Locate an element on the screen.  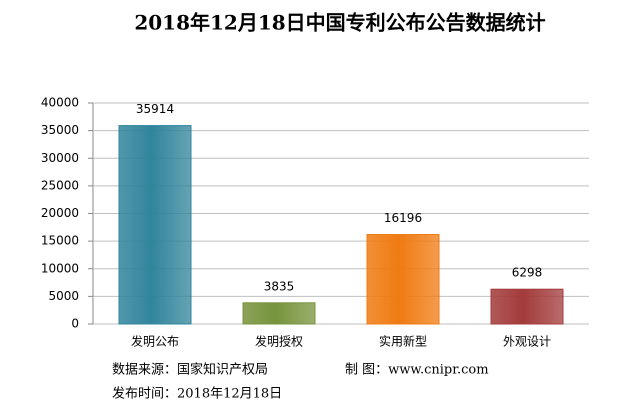
y-tick-label: 40000 is located at coordinates (60, 103).